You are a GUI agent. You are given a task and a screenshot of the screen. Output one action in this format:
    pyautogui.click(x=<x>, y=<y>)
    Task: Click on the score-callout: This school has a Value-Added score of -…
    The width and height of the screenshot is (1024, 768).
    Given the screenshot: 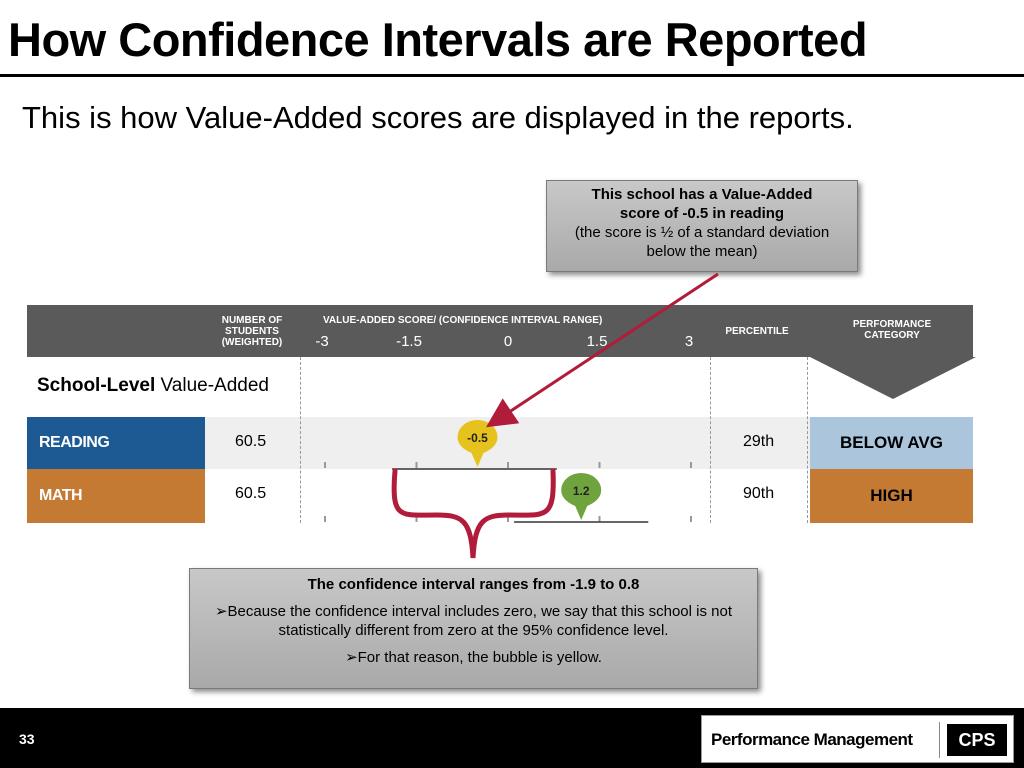 What is the action you would take?
    pyautogui.click(x=702, y=226)
    